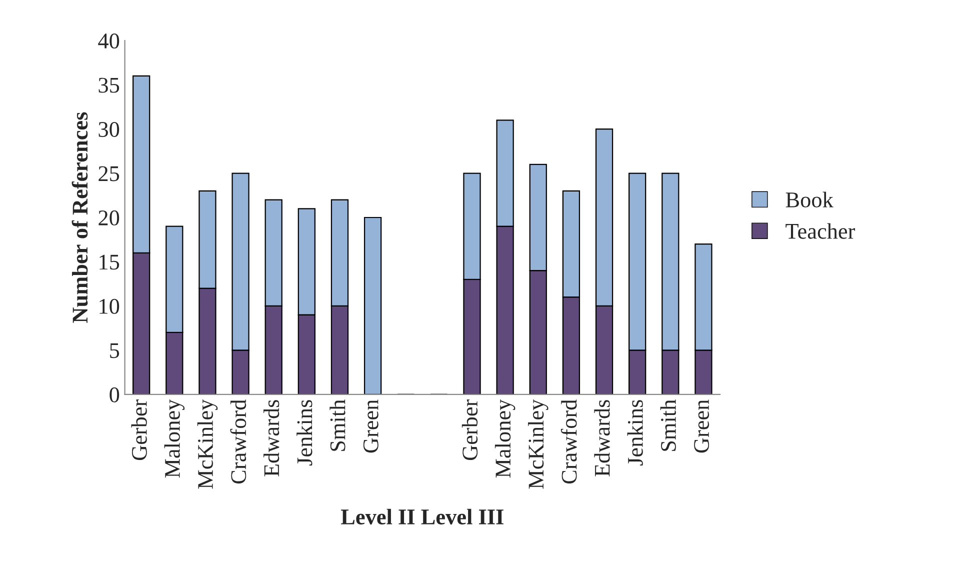 This screenshot has height=580, width=960. Describe the element at coordinates (109, 129) in the screenshot. I see `y-tick-label: 30` at that location.